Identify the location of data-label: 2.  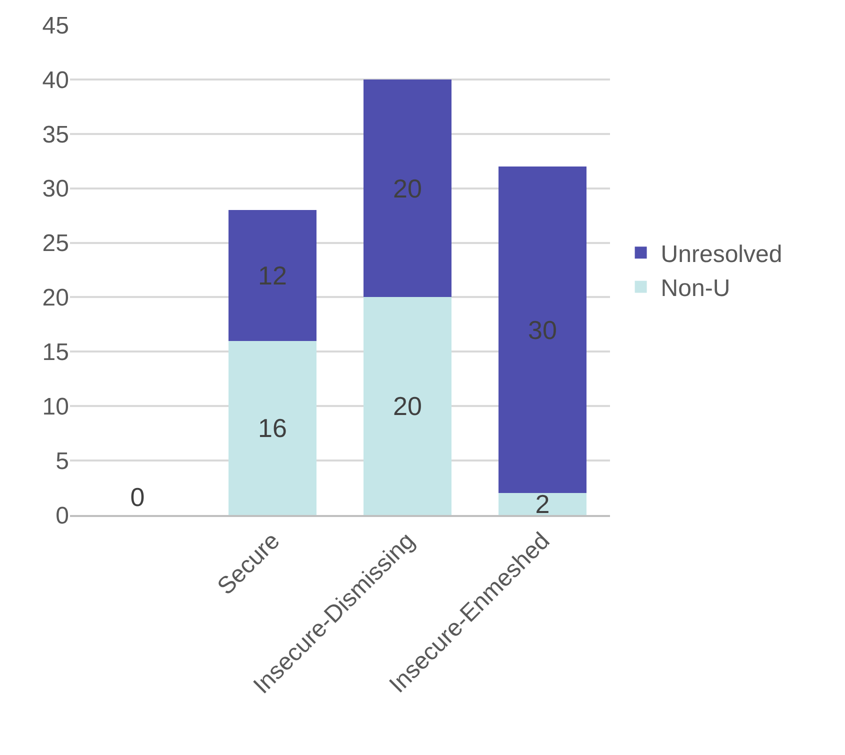
(542, 504).